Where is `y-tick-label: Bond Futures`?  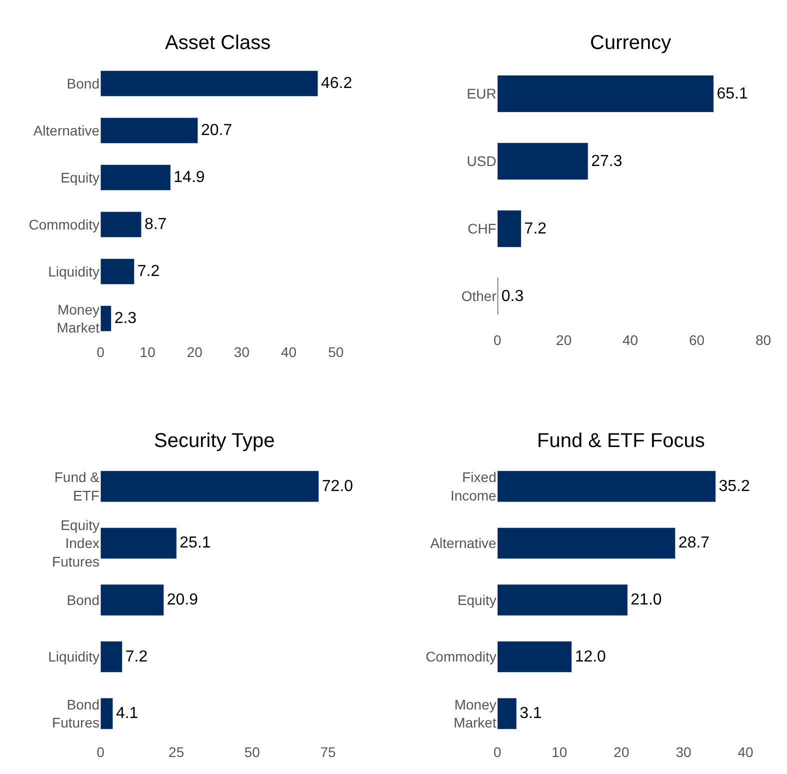
y-tick-label: Bond Futures is located at coordinates (76, 713).